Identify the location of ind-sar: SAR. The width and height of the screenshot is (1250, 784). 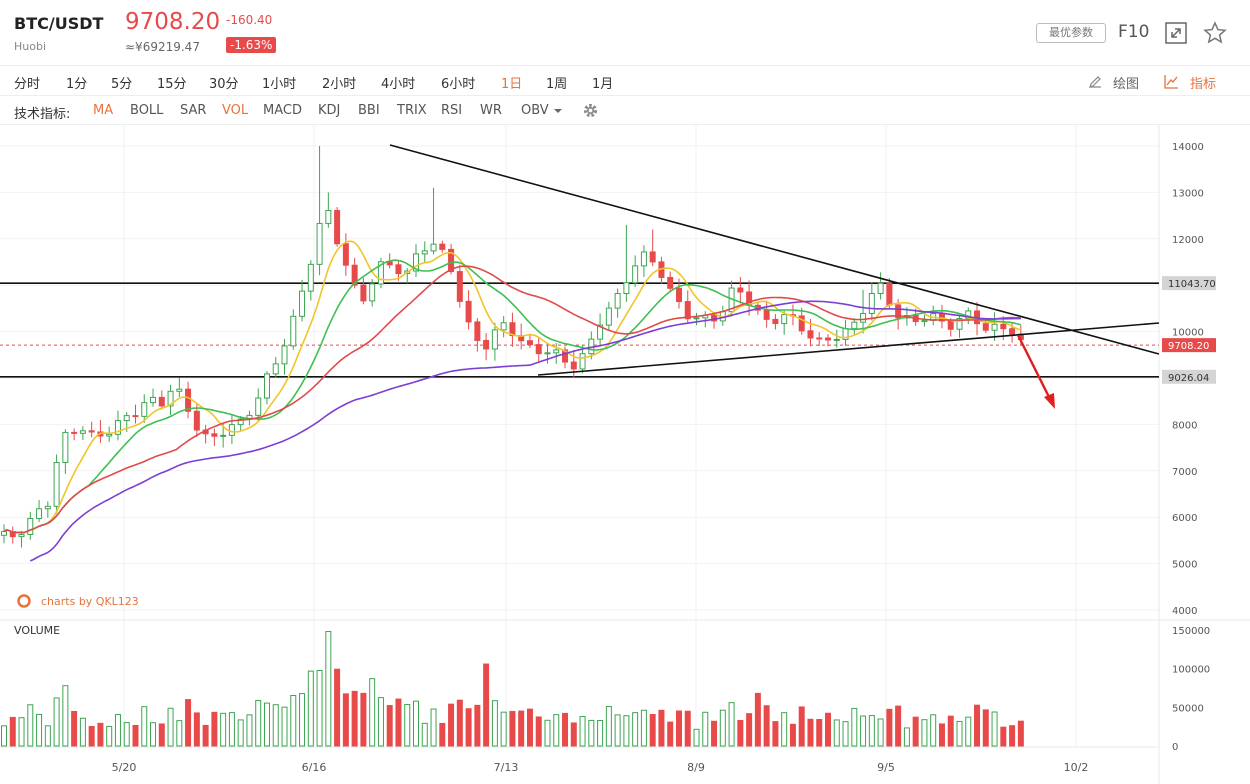
(193, 110).